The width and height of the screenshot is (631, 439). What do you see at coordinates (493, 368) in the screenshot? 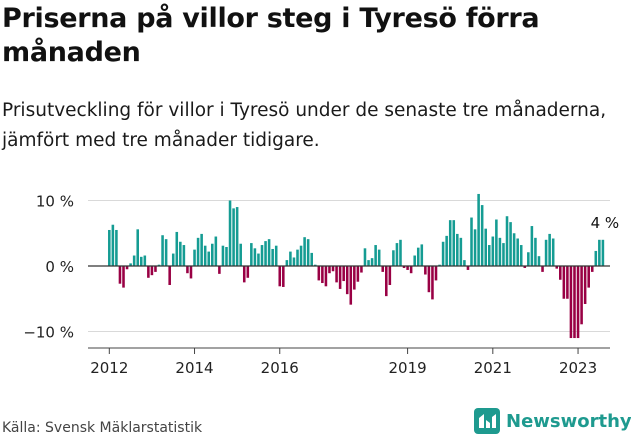
I see `x-tick-label: 2021` at bounding box center [493, 368].